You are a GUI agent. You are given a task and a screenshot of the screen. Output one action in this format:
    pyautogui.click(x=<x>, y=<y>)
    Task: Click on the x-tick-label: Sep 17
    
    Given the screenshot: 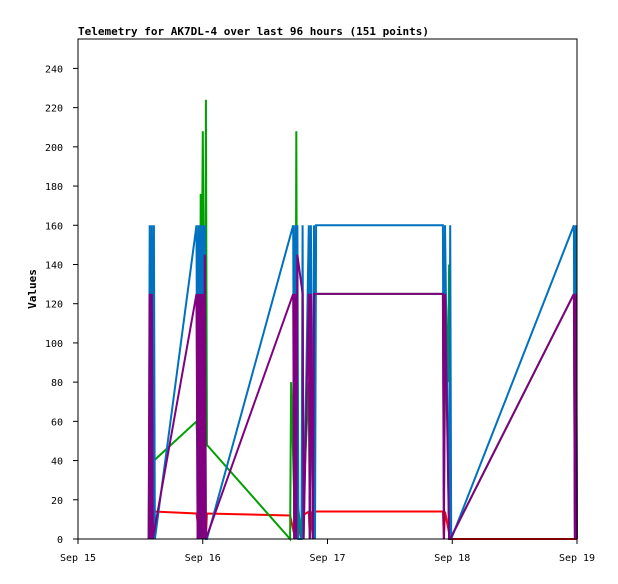 What is the action you would take?
    pyautogui.click(x=327, y=558)
    